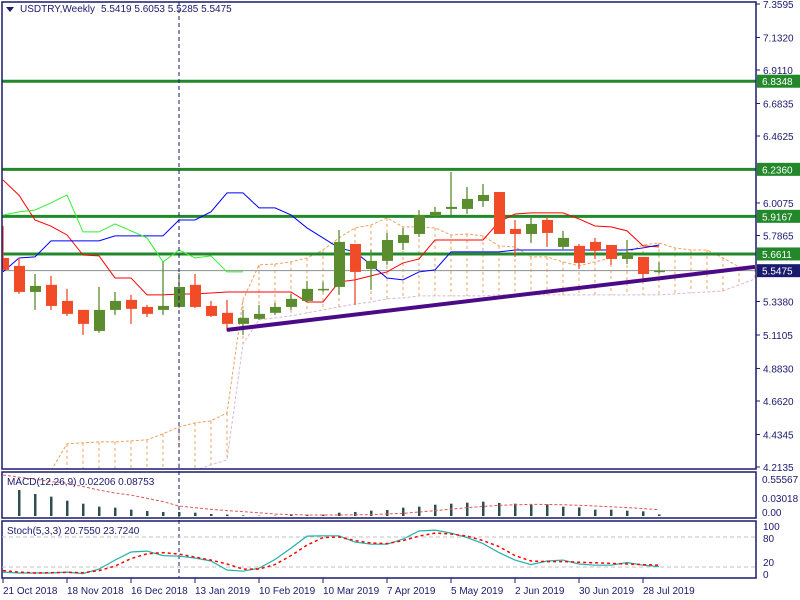  I want to click on level-price-label: 5.6611, so click(777, 255).